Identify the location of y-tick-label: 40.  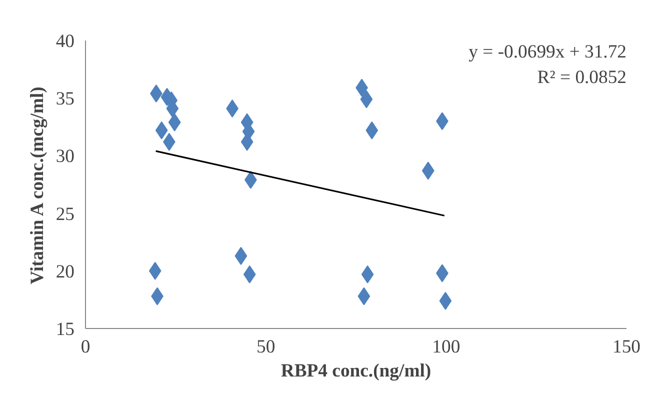
(65, 41).